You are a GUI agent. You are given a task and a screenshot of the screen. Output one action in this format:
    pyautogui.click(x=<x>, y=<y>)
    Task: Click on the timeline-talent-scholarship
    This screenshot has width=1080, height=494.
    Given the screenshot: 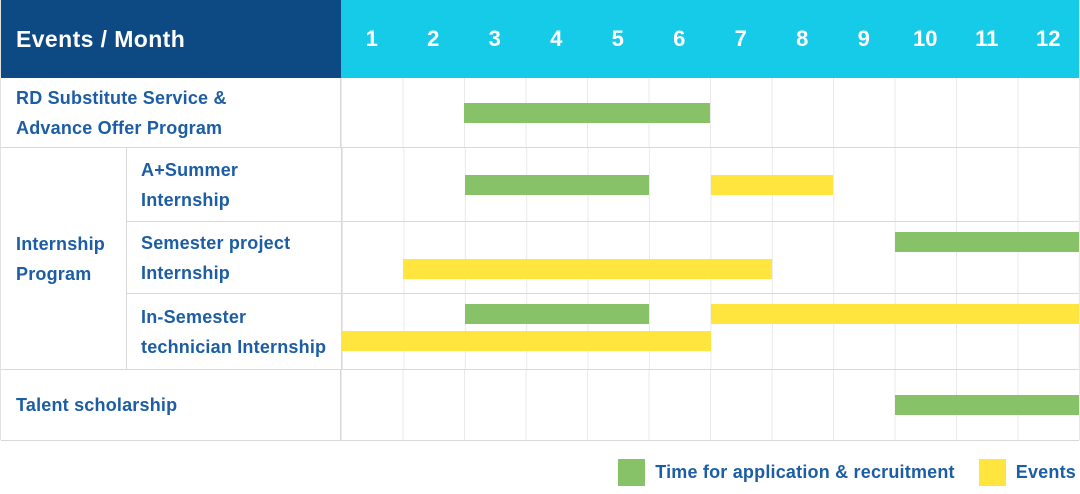 What is the action you would take?
    pyautogui.click(x=710, y=405)
    